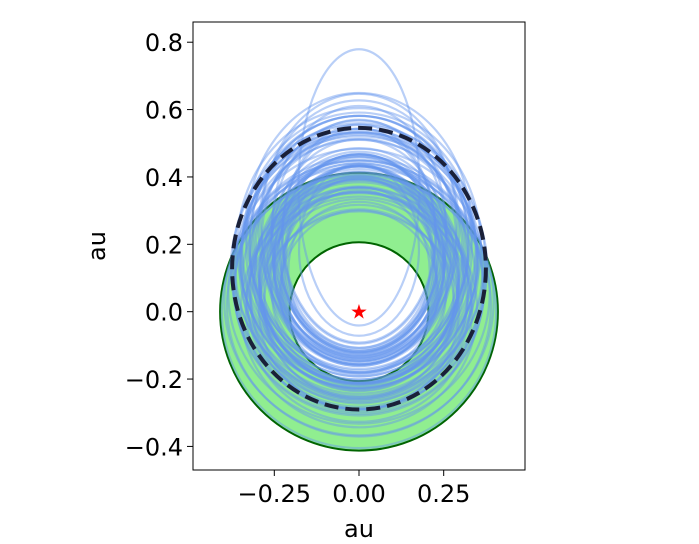 Image resolution: width=699 pixels, height=544 pixels. What do you see at coordinates (97, 246) in the screenshot?
I see `y-axis-label: au` at bounding box center [97, 246].